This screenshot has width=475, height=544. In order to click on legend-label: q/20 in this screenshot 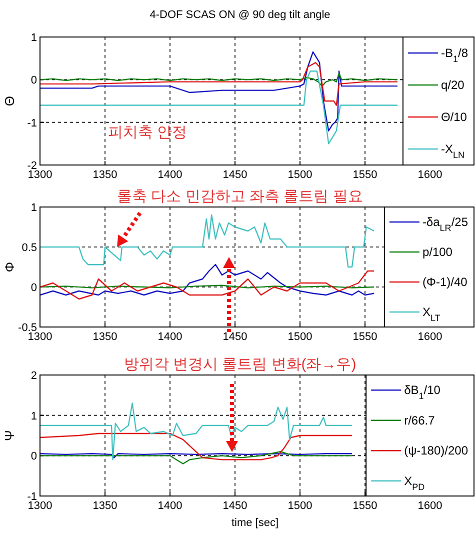, I will do `click(452, 85)`.